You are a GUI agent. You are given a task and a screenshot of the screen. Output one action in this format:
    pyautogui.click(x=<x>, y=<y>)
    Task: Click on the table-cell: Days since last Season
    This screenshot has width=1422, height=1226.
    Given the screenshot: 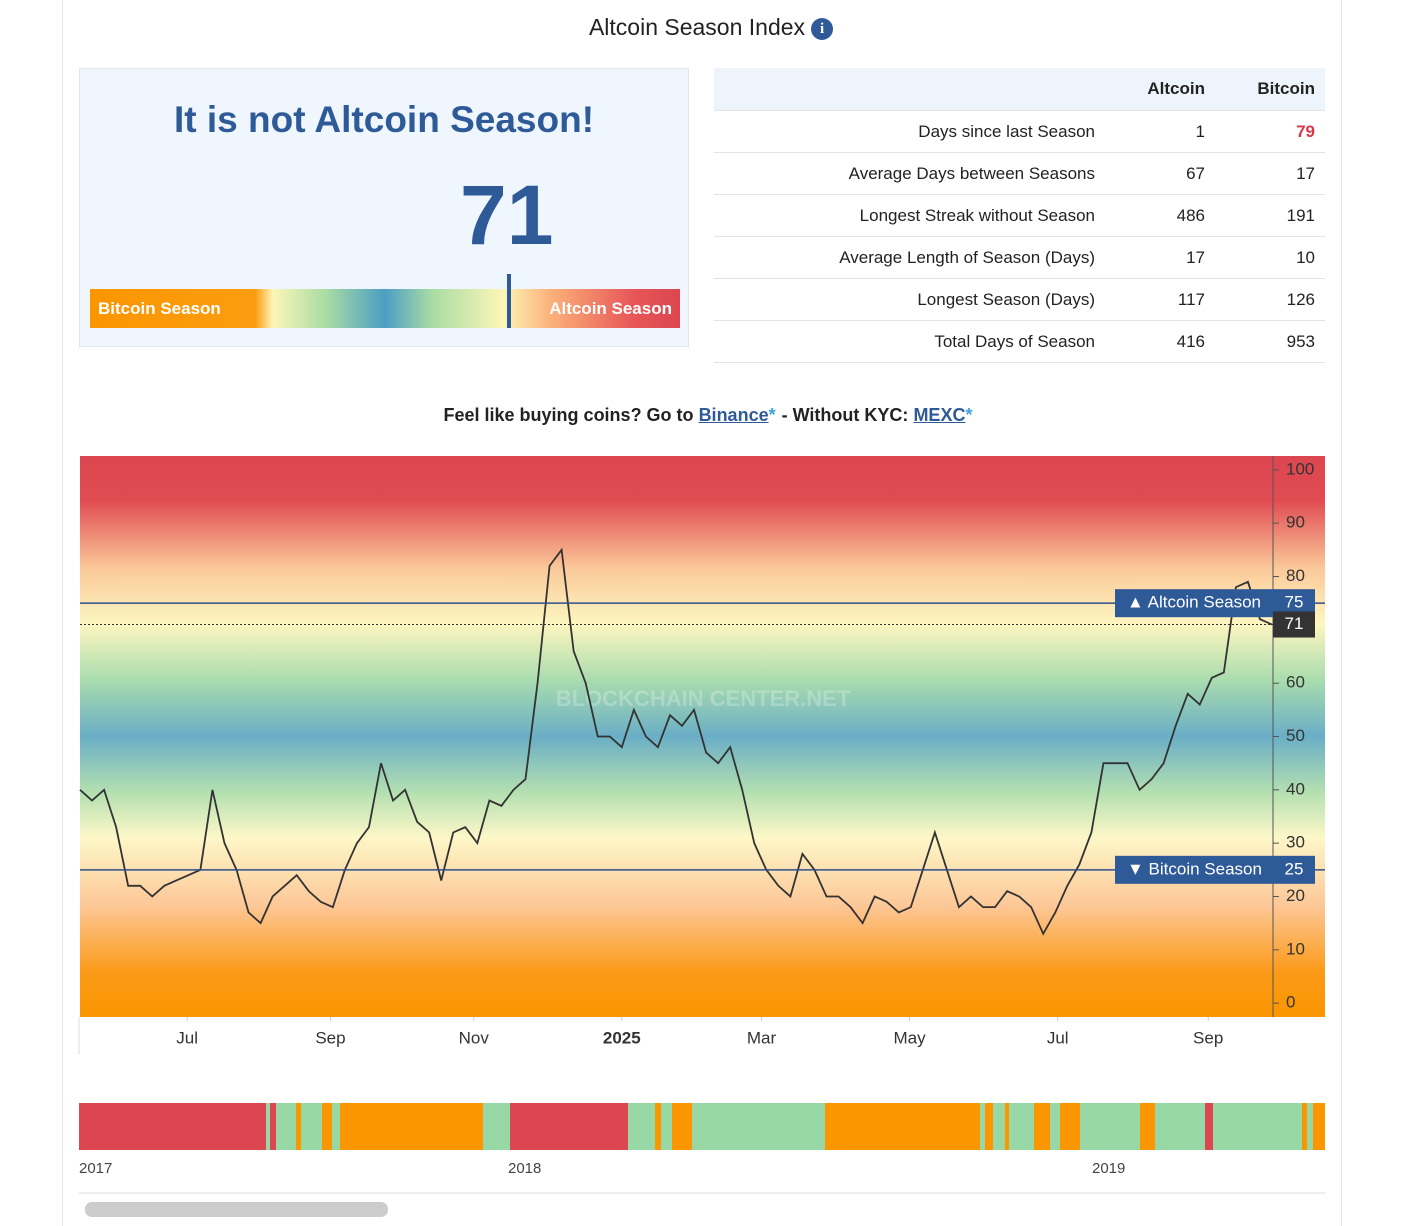 What is the action you would take?
    pyautogui.click(x=909, y=131)
    